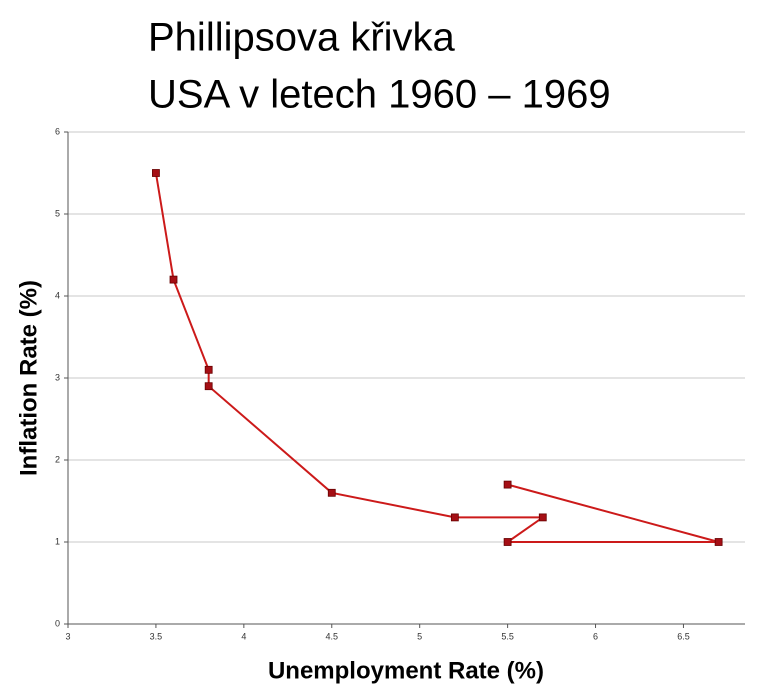 This screenshot has height=690, width=761. Describe the element at coordinates (332, 636) in the screenshot. I see `x-tick-label: 4.5` at that location.